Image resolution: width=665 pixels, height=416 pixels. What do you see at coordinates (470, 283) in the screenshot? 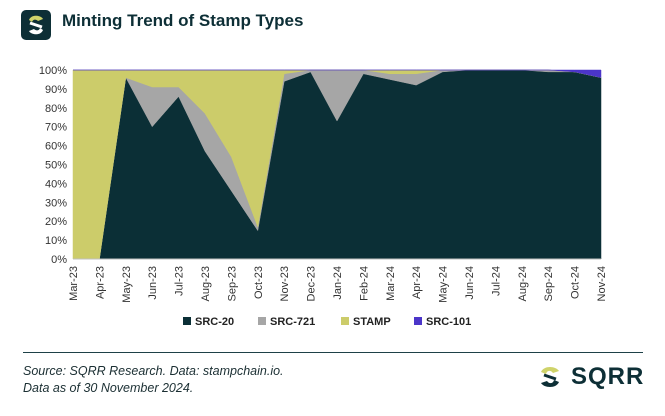
I see `x-tick-label: Jun-24` at bounding box center [470, 283].